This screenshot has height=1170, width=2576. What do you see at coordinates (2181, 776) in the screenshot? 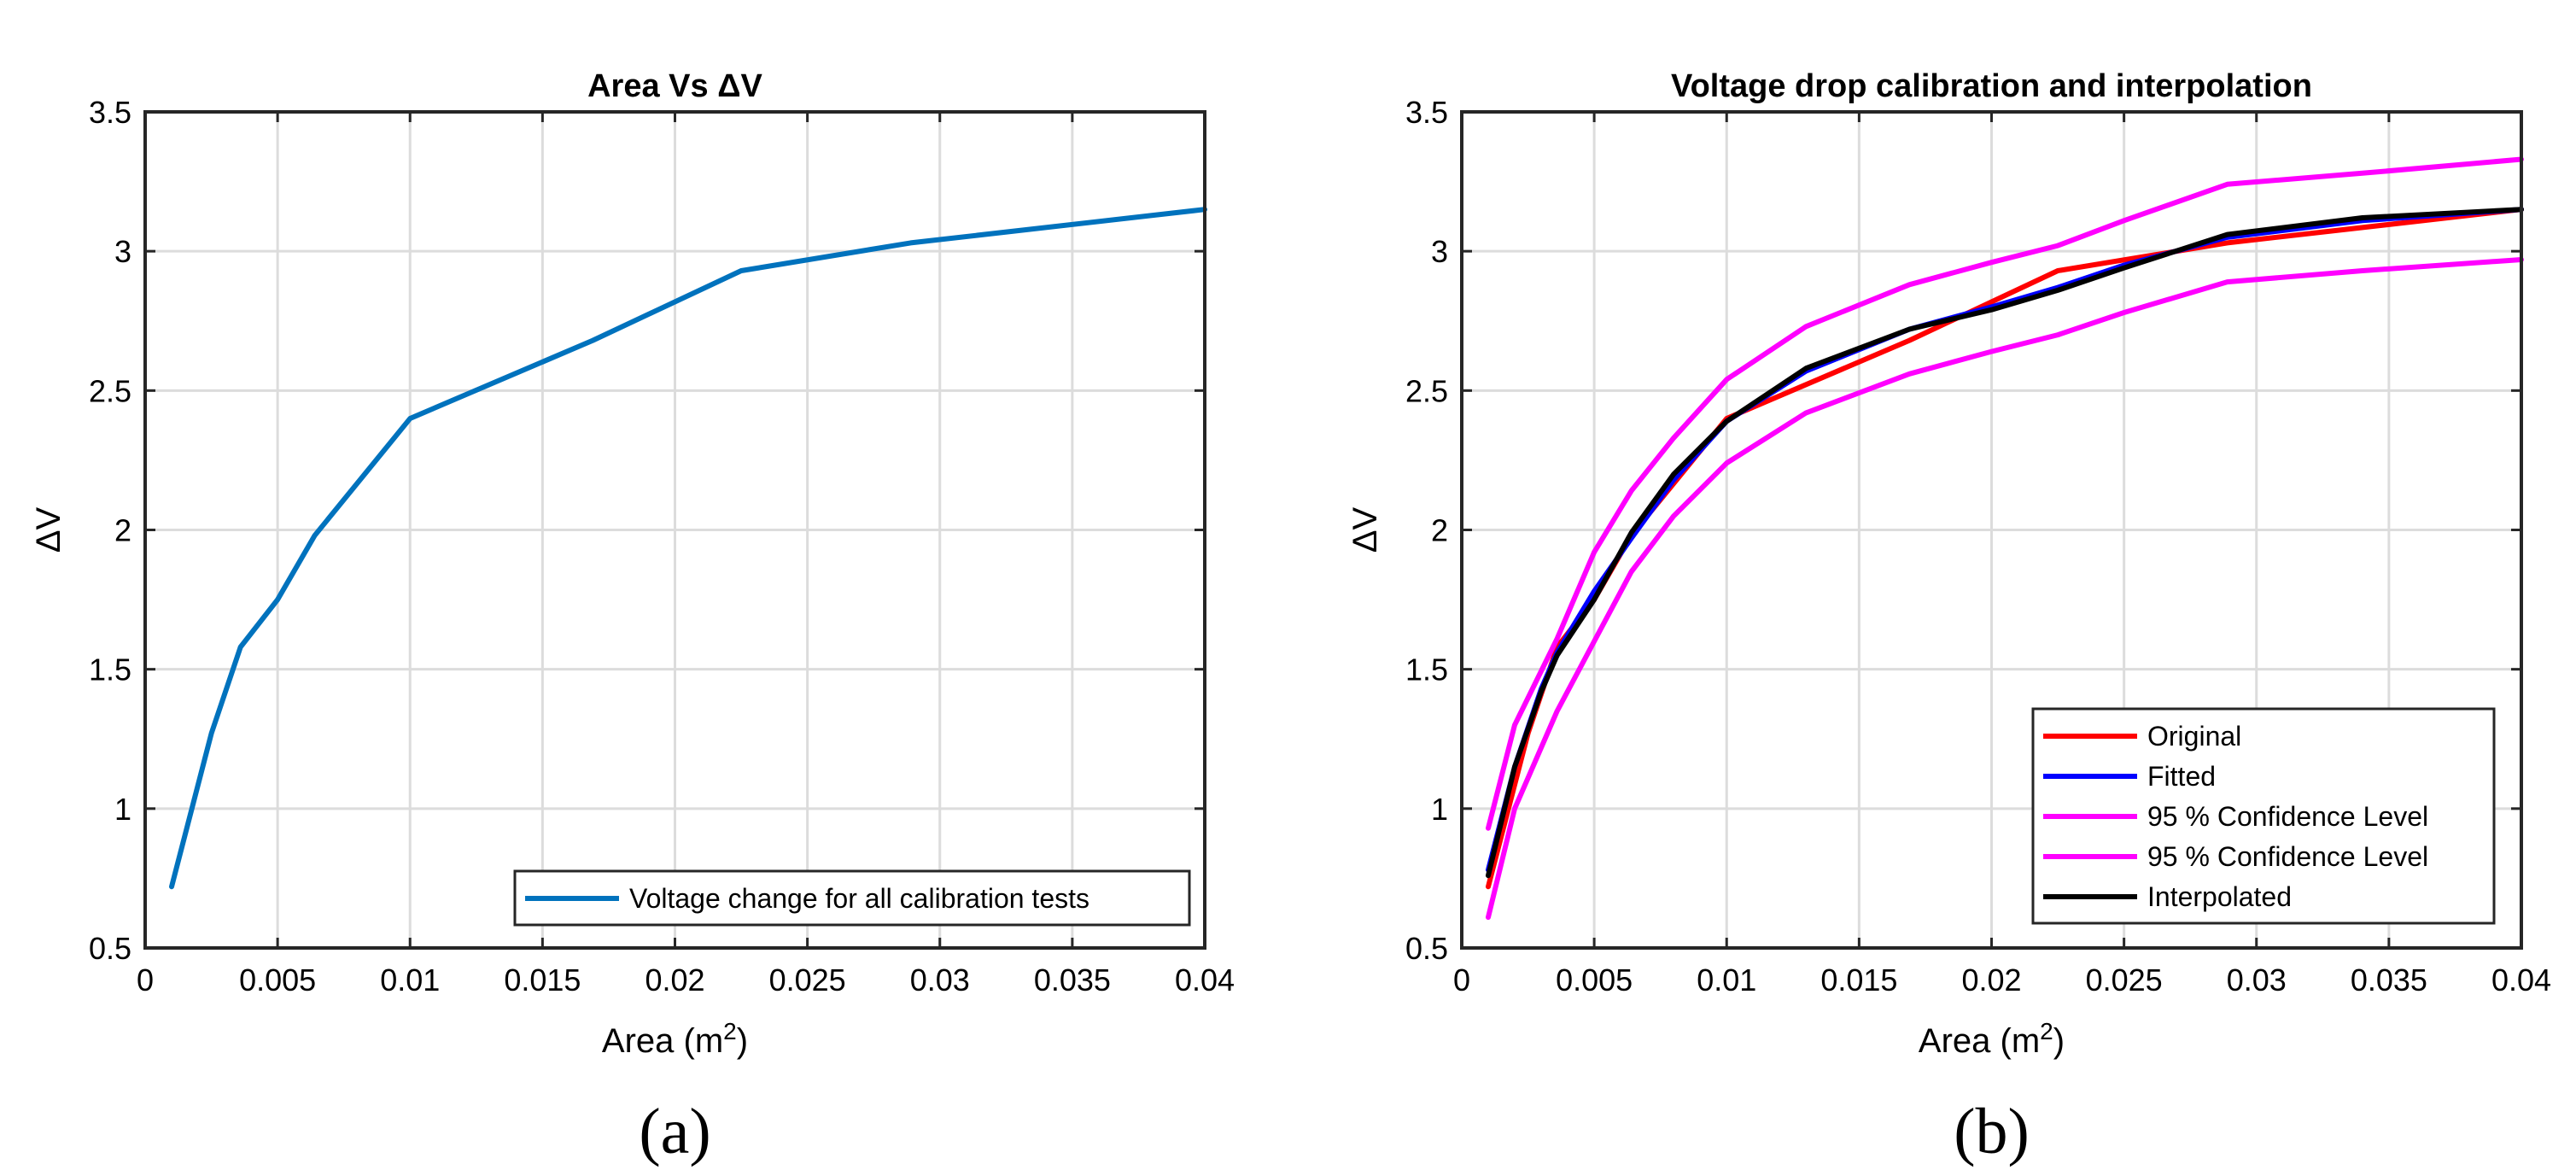
I see `legend-label-2: Fitted` at bounding box center [2181, 776].